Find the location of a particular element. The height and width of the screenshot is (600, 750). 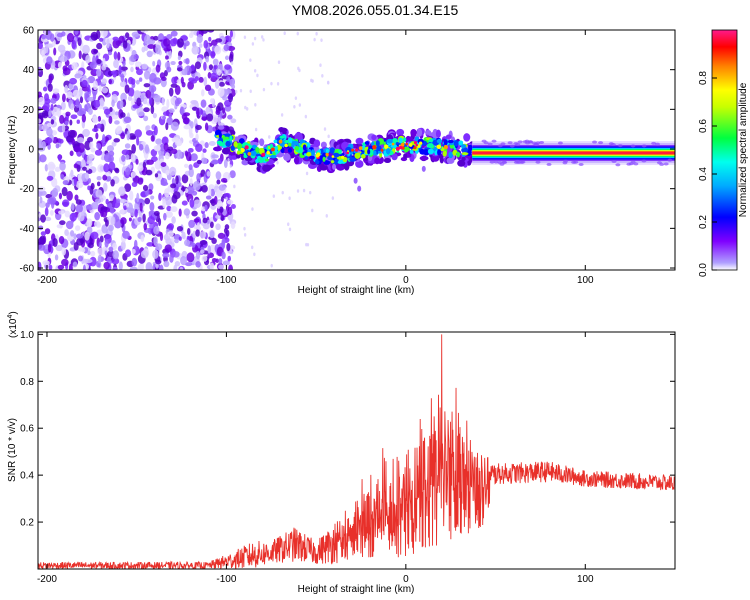

snr-scale-prefix: (x10 is located at coordinates (13, 328).